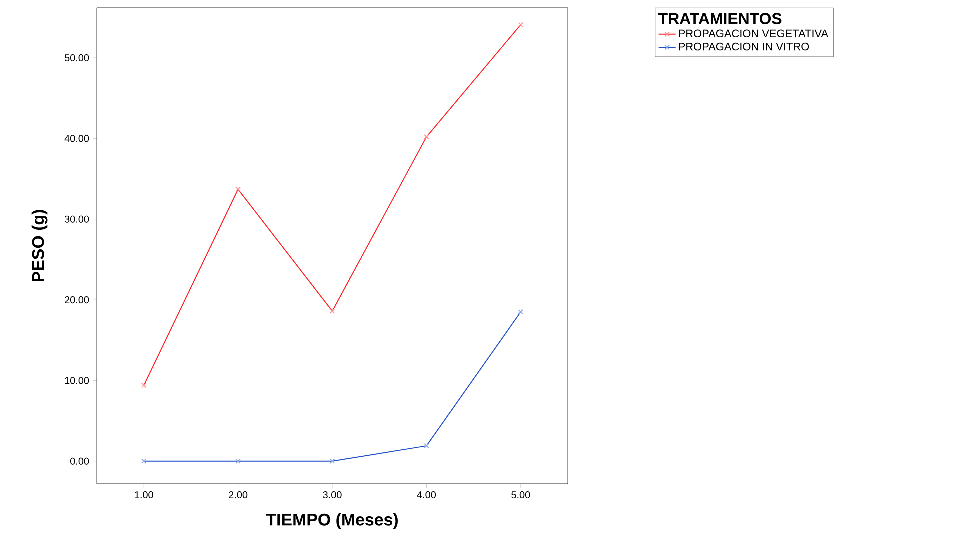 The height and width of the screenshot is (555, 978). Describe the element at coordinates (720, 18) in the screenshot. I see `legend-title: TRATAMIENTOS` at that location.